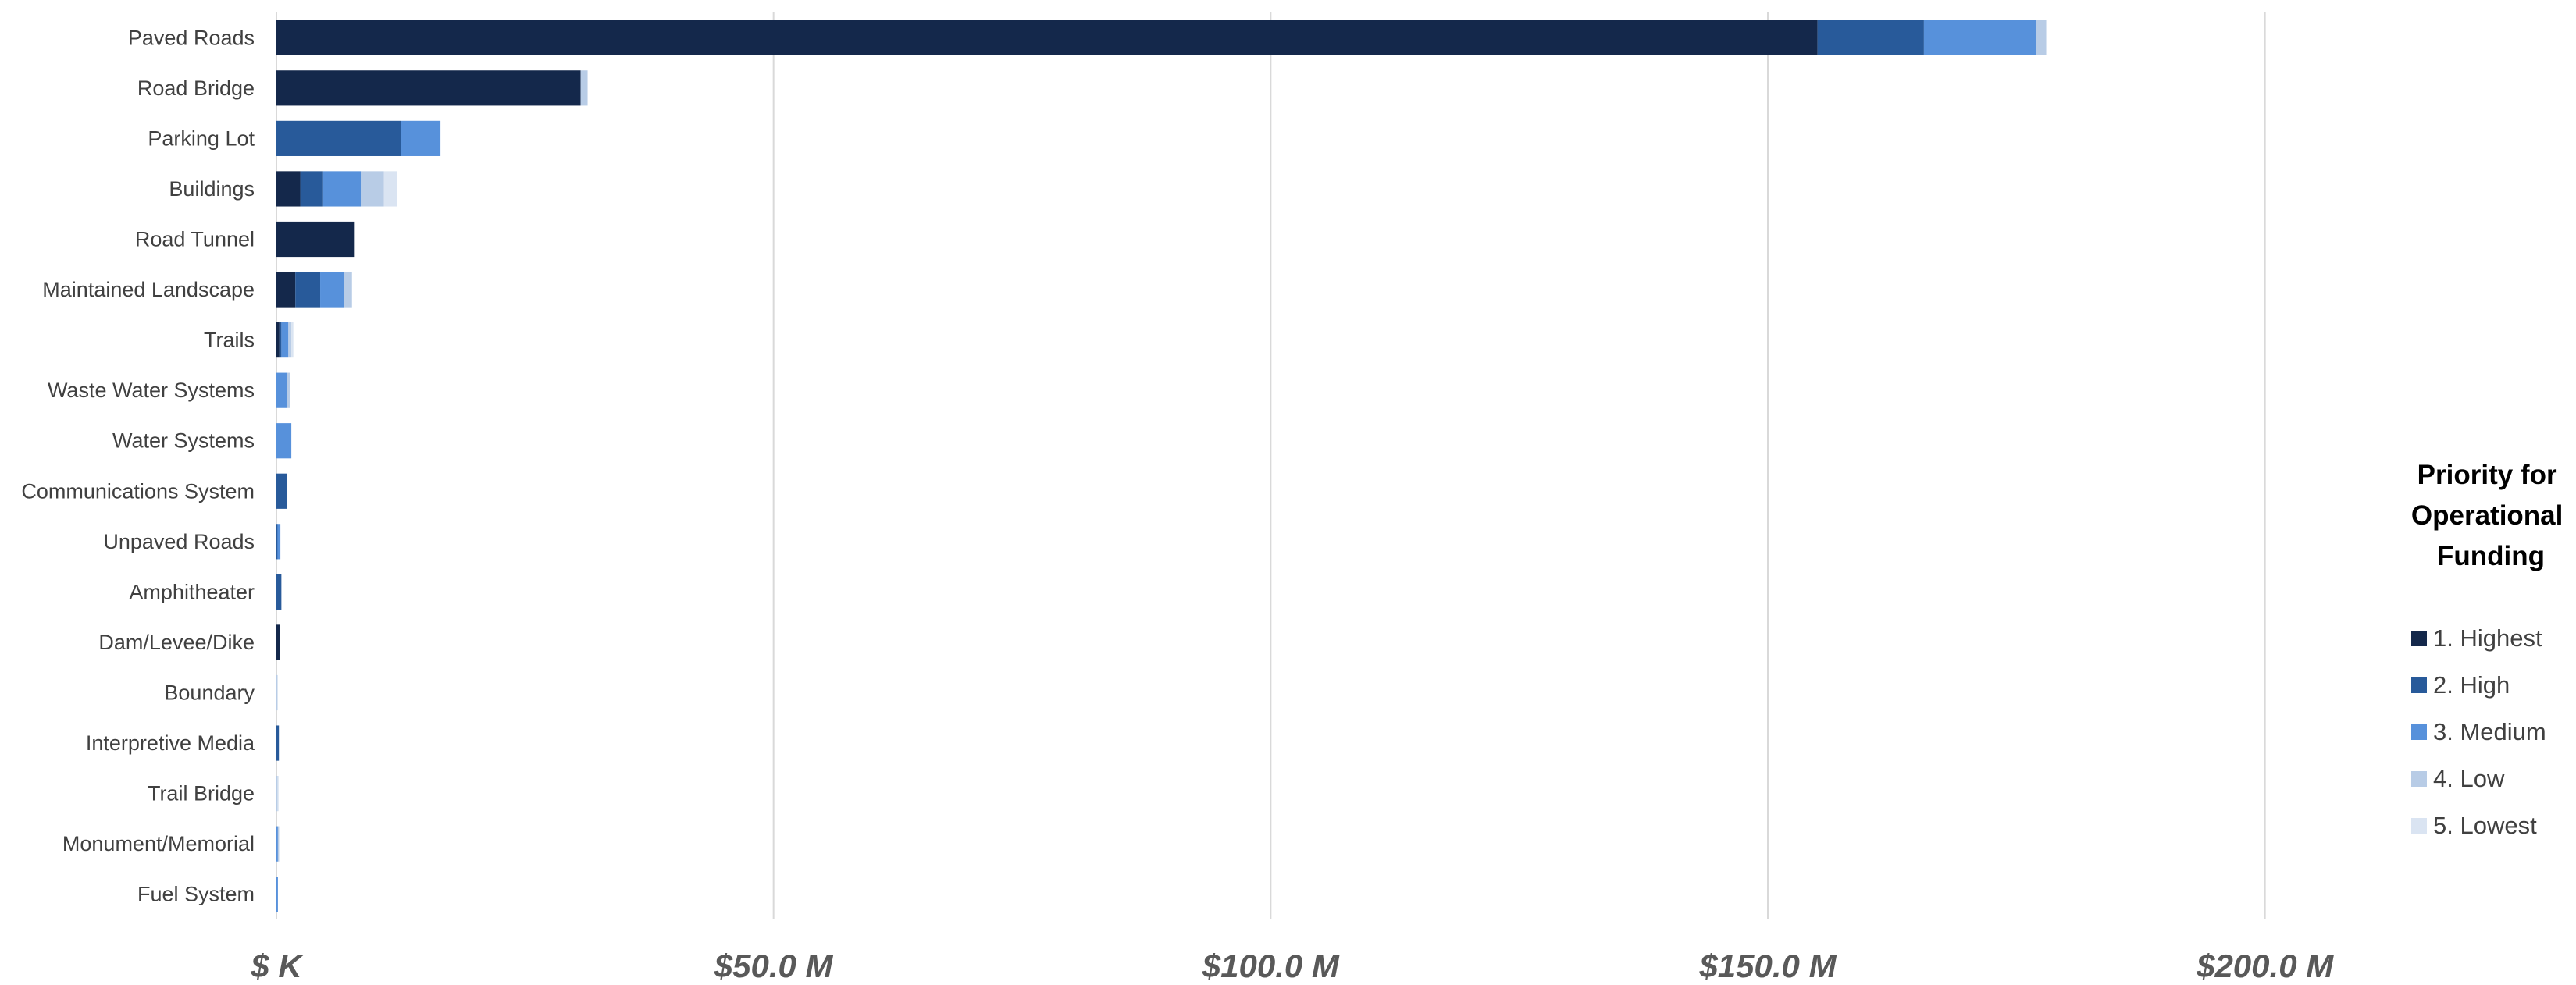  What do you see at coordinates (209, 693) in the screenshot?
I see `category-label: Boundary` at bounding box center [209, 693].